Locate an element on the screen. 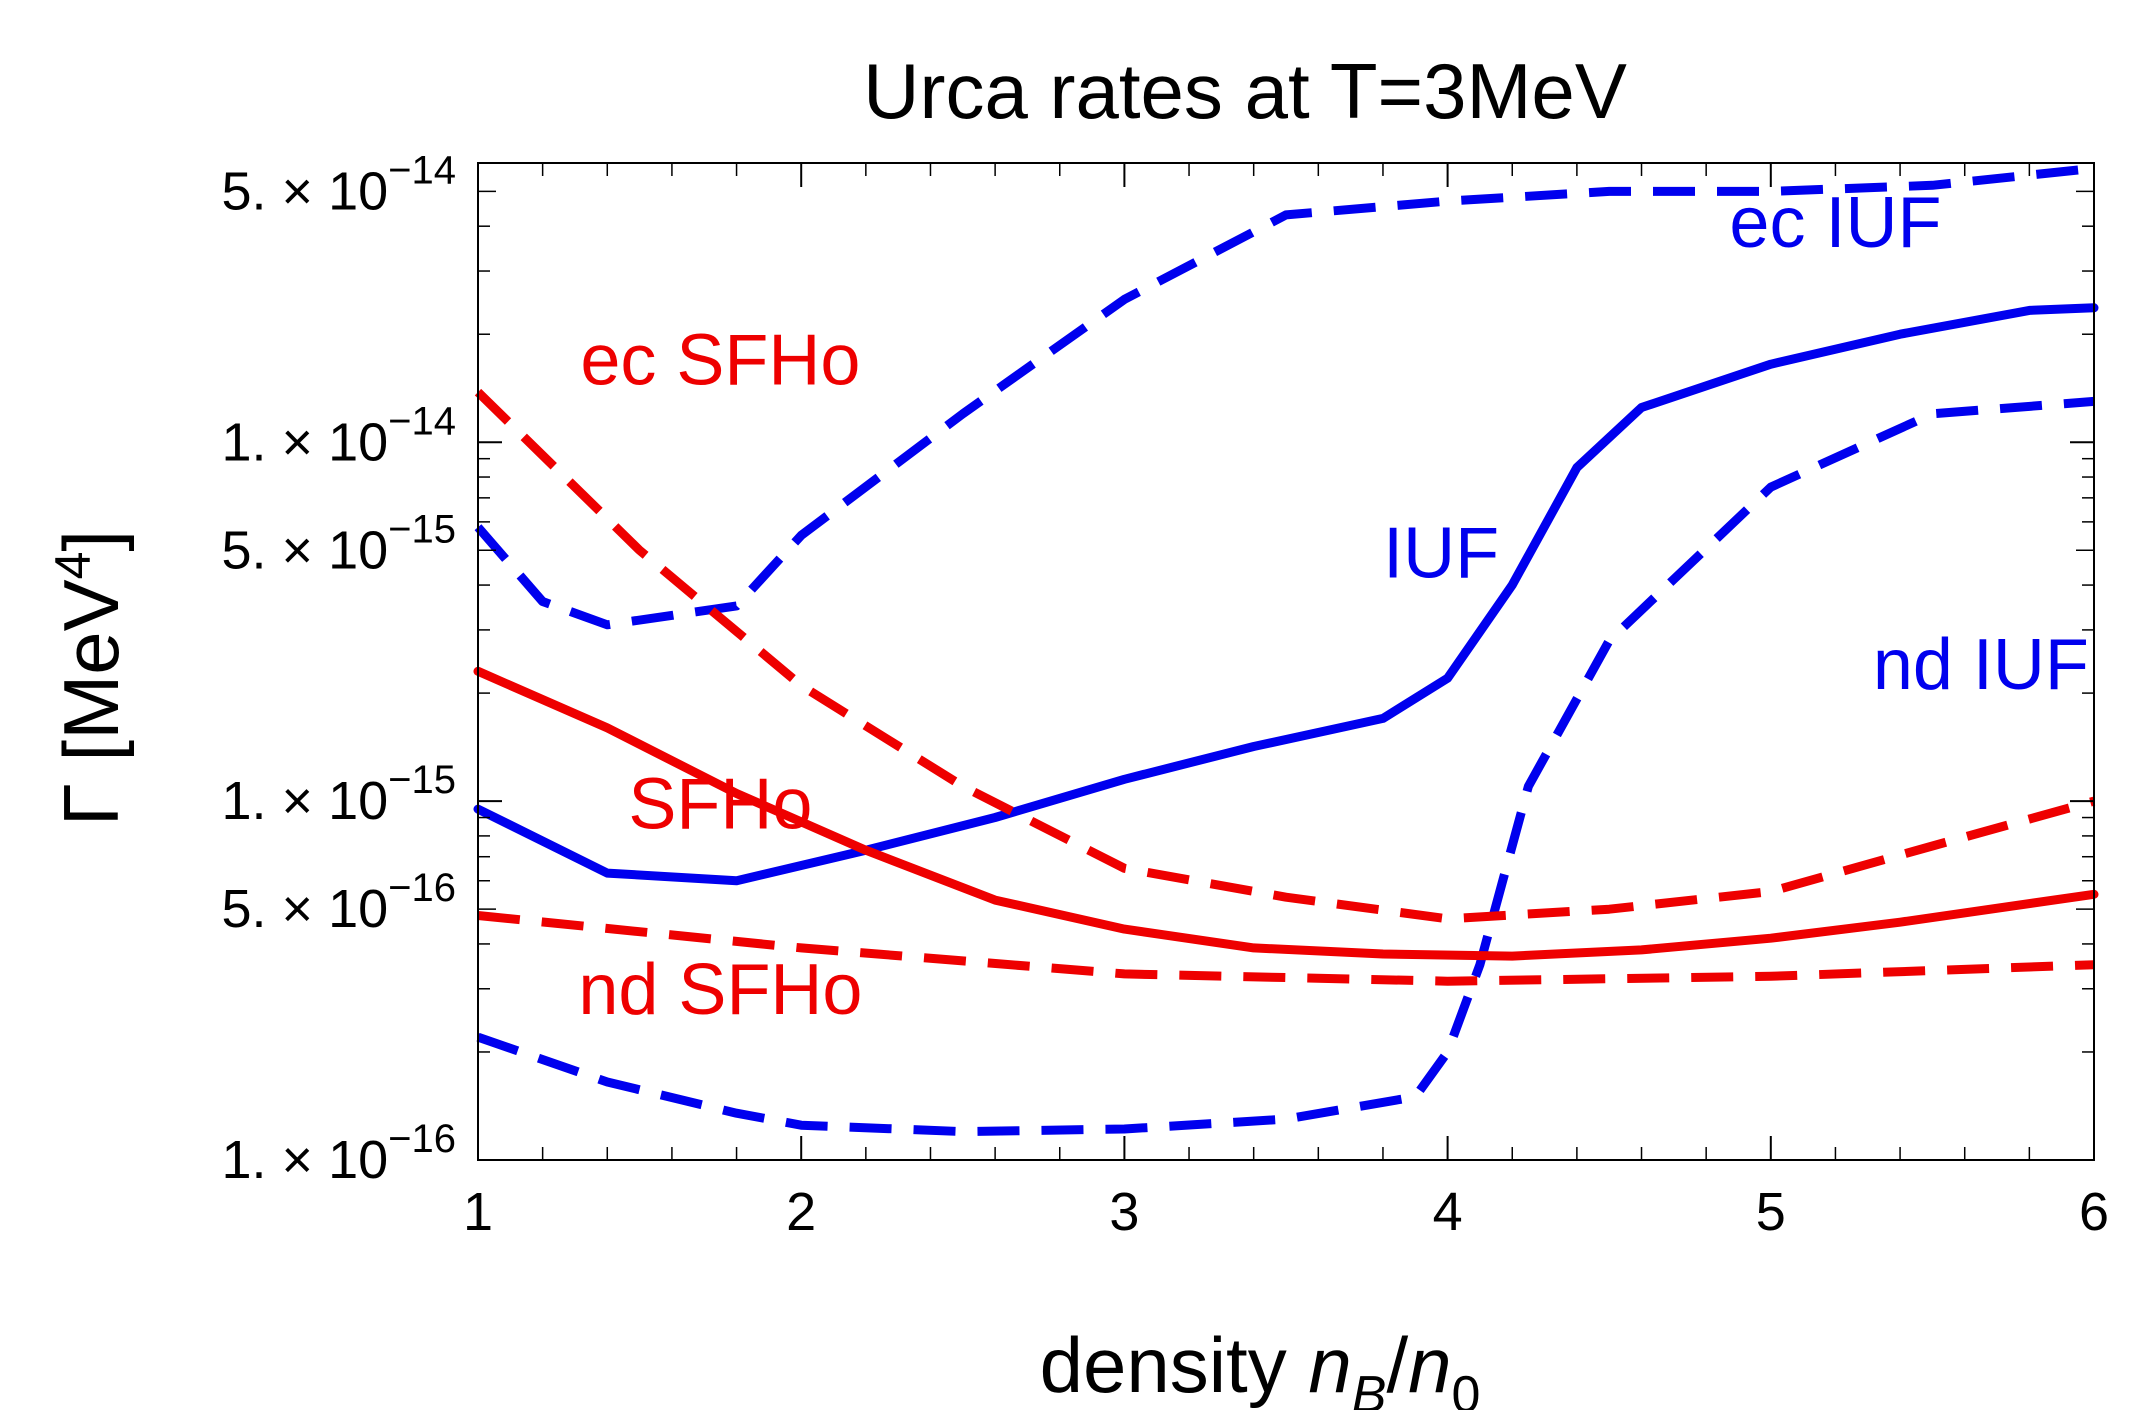 The height and width of the screenshot is (1410, 2151). y-axis-title: Γ [MeV4] is located at coordinates (90, 678).